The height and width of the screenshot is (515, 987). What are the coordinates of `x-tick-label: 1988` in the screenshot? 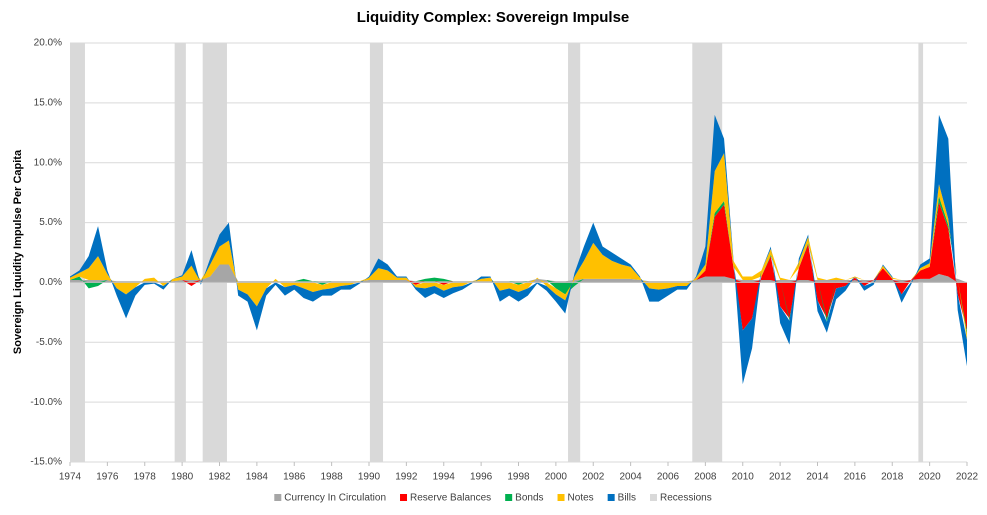 It's located at (332, 477).